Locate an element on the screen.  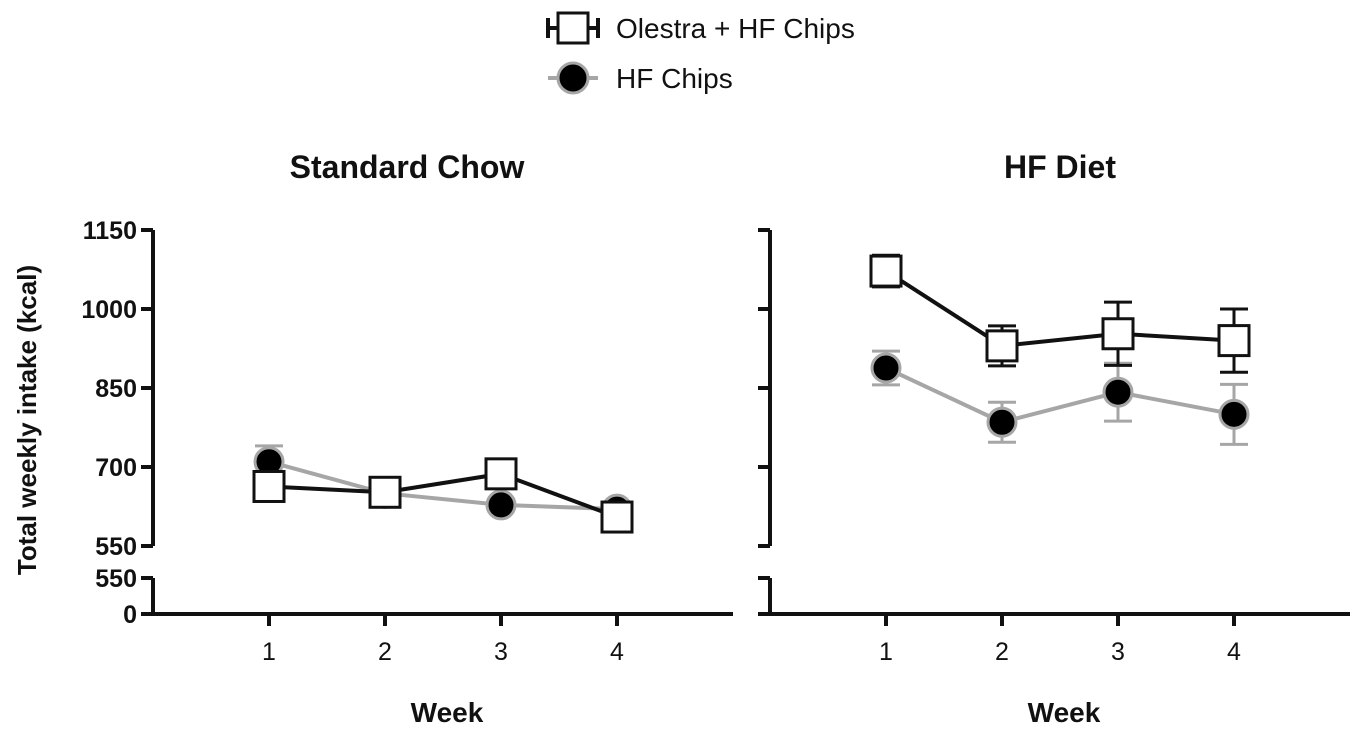
legend-entry-hf-chips: HF Chips is located at coordinates (640, 78).